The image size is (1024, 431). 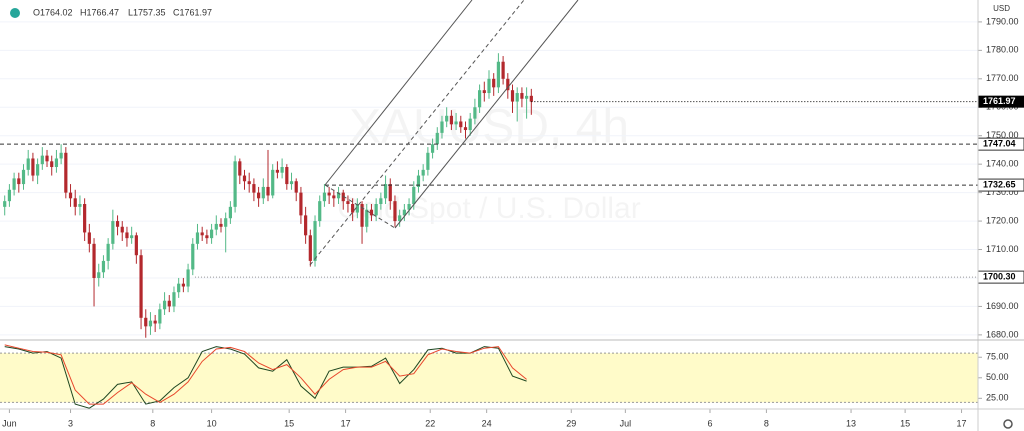 I want to click on y-tick-label: 1720.00, so click(x=1002, y=220).